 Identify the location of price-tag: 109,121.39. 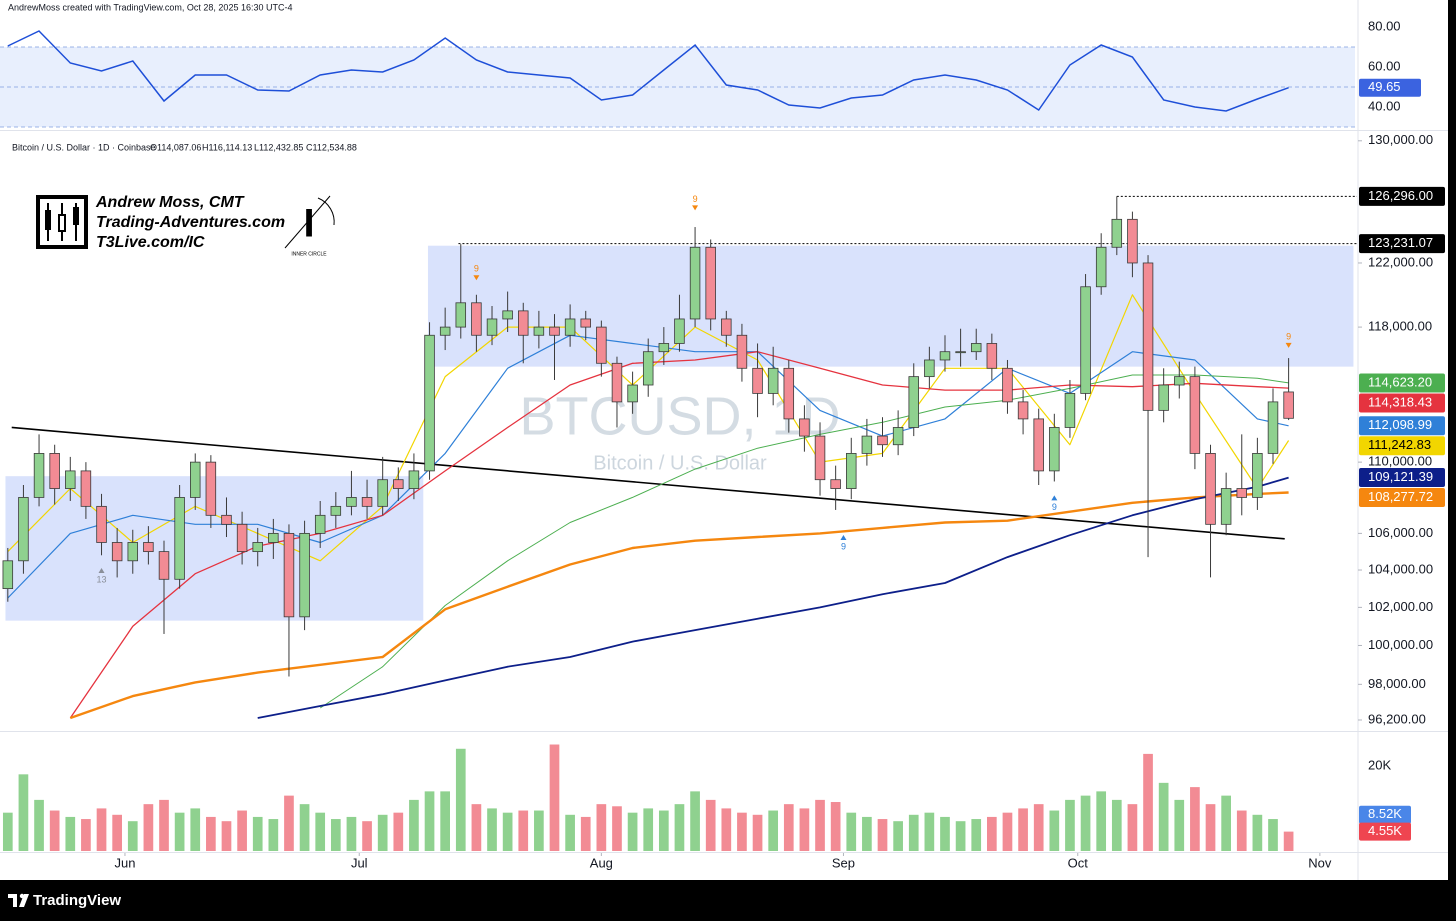
(1400, 476).